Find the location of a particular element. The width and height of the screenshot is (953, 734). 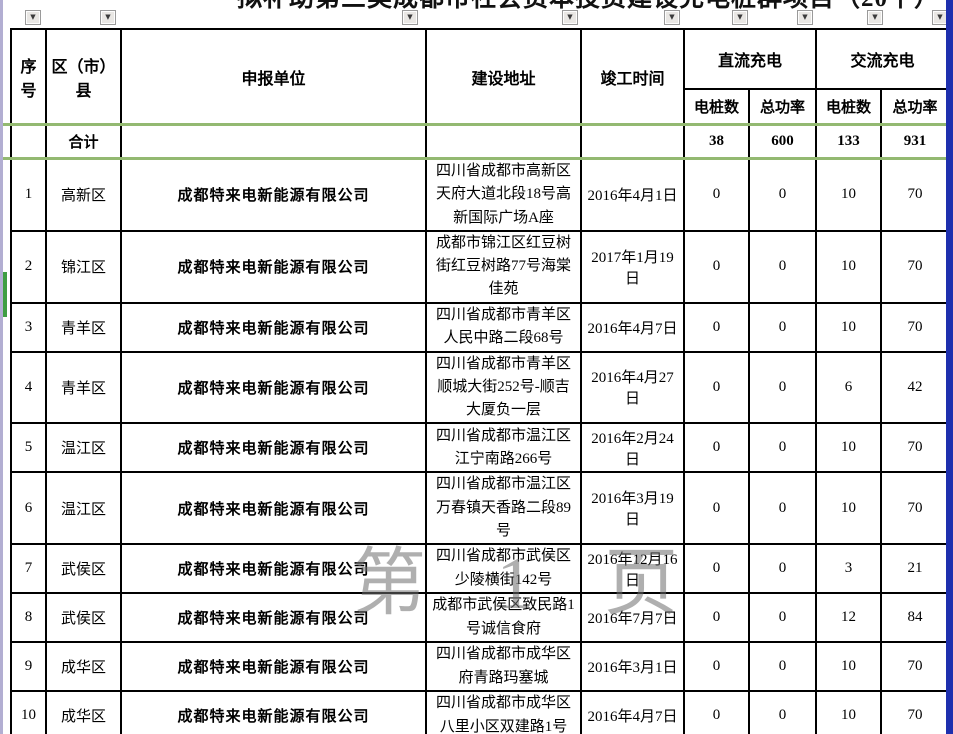

header-district: 区（市）县 is located at coordinates (83, 76).